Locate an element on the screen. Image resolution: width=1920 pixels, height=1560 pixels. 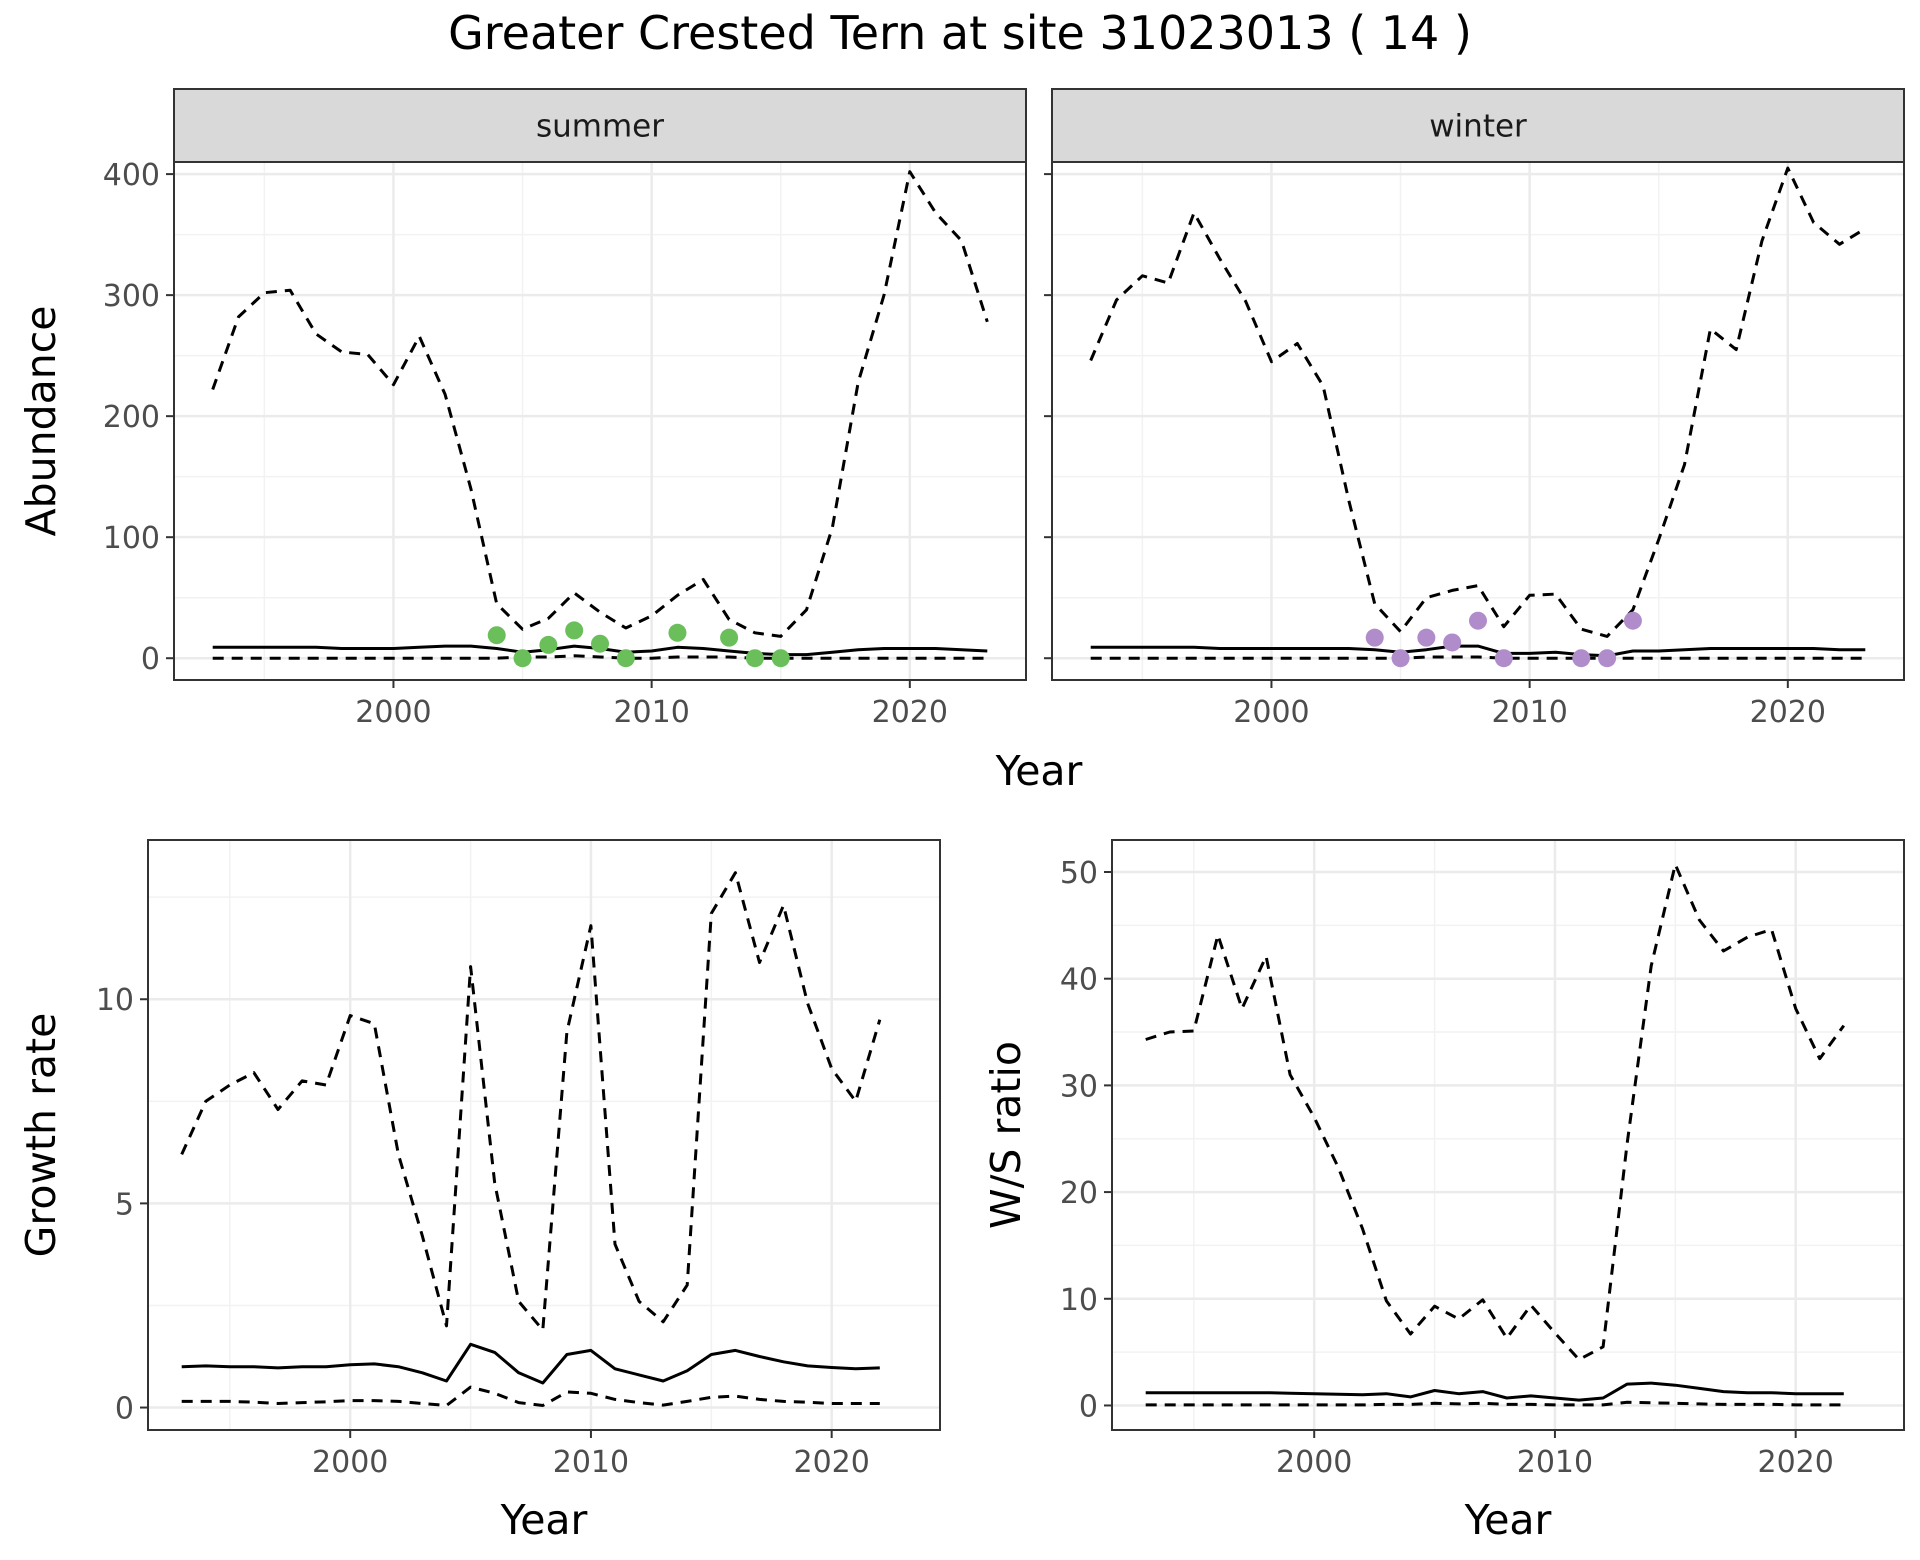
y-tick-label: 5 is located at coordinates (124, 1204).